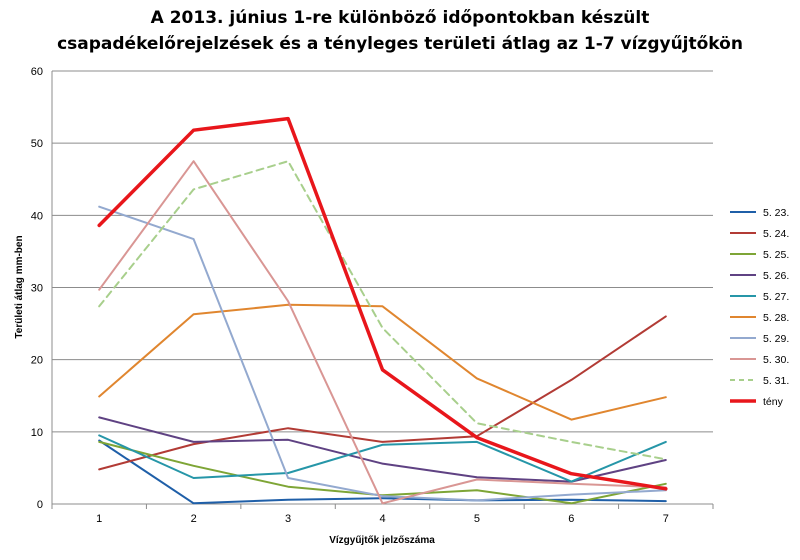  I want to click on legend-label: tény, so click(773, 402).